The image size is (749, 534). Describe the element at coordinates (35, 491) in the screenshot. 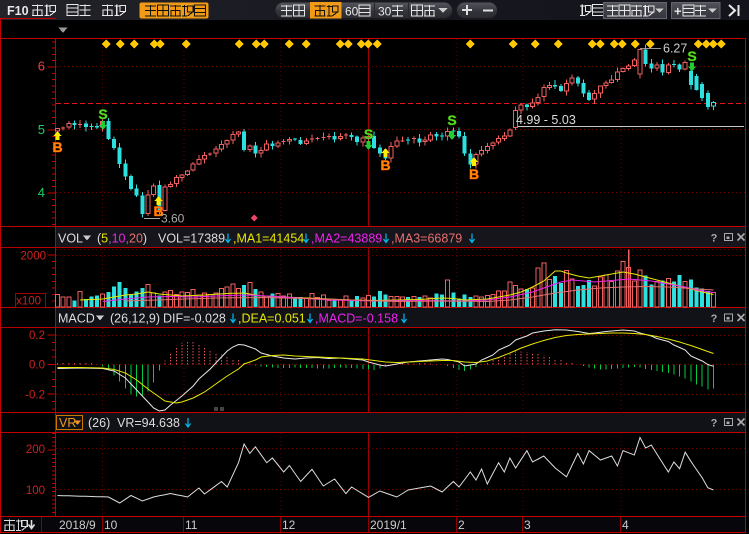

I see `svg-text: 100` at that location.